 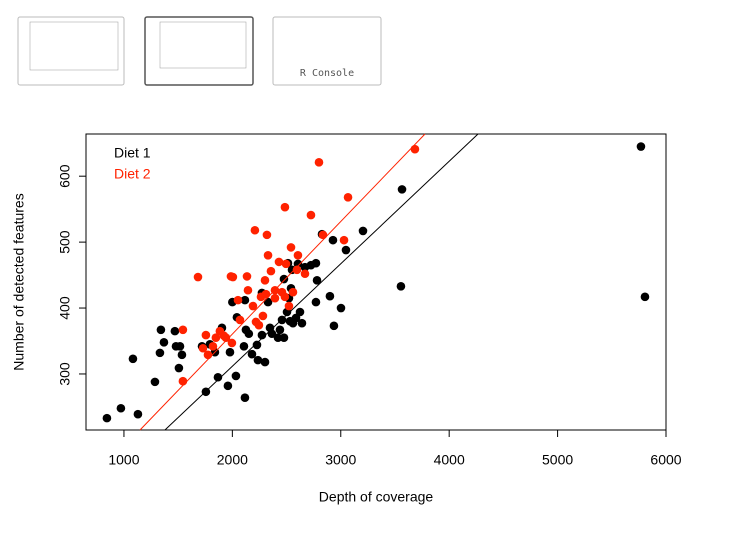 What do you see at coordinates (65, 176) in the screenshot?
I see `y-tick-label: 600` at bounding box center [65, 176].